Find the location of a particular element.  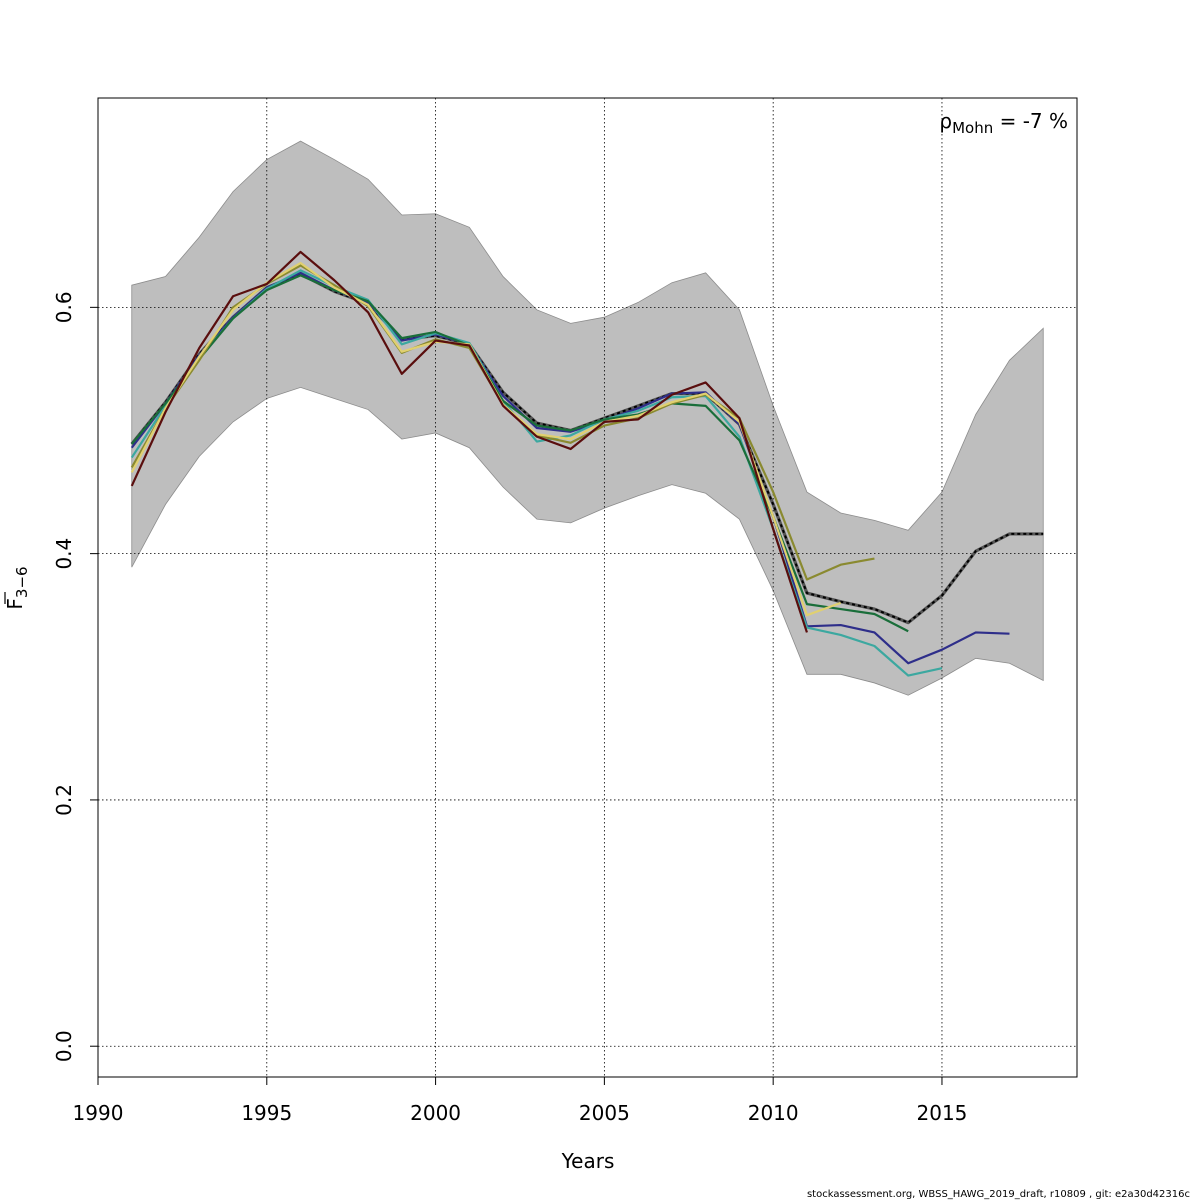

y-tick-label: 0.0 is located at coordinates (64, 1046).